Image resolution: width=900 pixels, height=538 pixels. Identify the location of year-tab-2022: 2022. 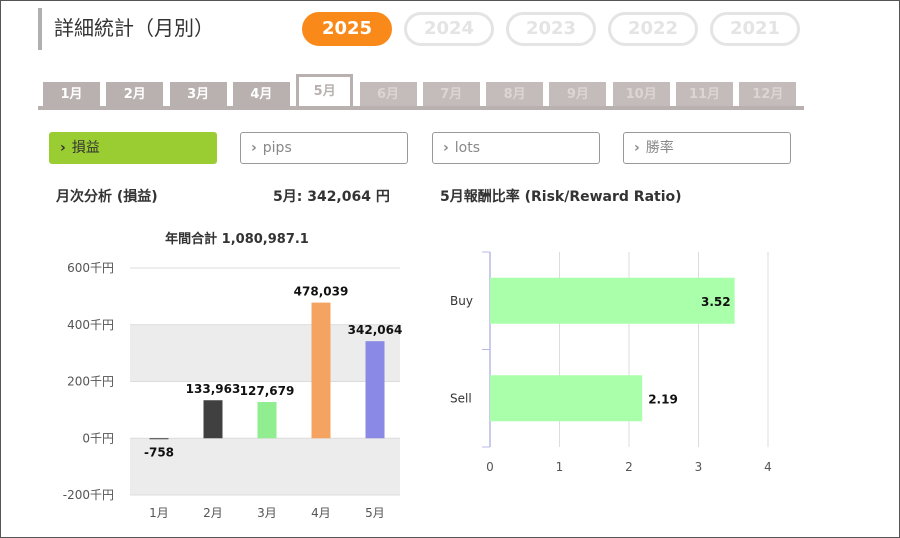
(653, 29).